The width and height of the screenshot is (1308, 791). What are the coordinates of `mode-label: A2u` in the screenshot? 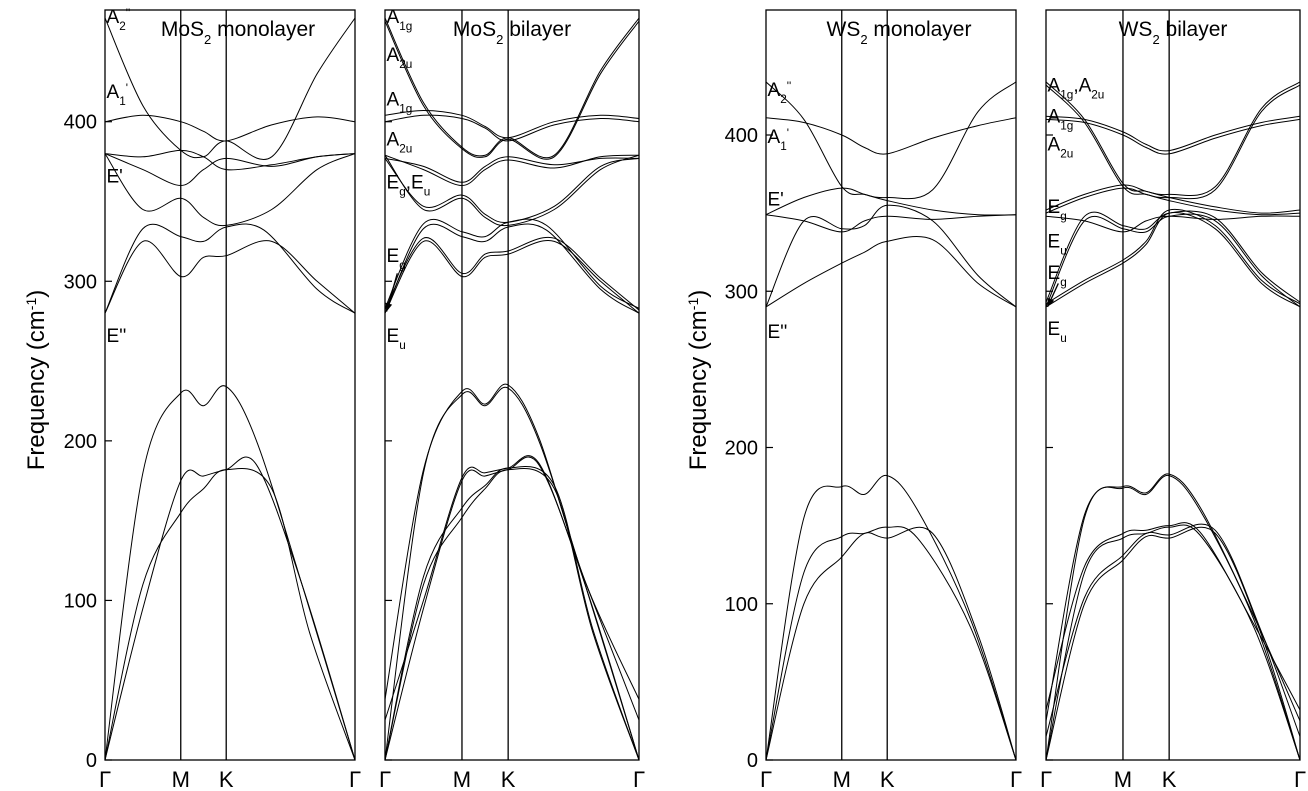 It's located at (400, 57).